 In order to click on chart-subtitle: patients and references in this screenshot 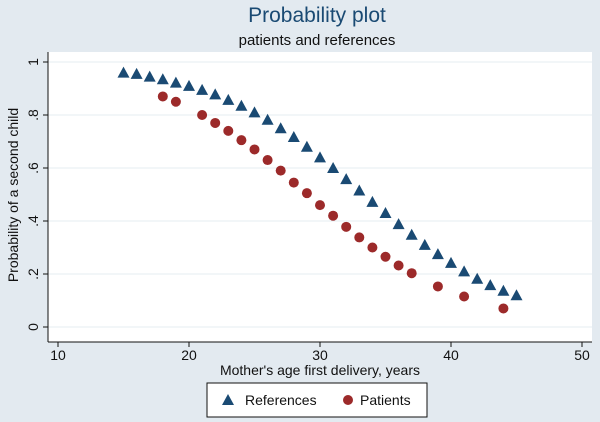, I will do `click(317, 40)`.